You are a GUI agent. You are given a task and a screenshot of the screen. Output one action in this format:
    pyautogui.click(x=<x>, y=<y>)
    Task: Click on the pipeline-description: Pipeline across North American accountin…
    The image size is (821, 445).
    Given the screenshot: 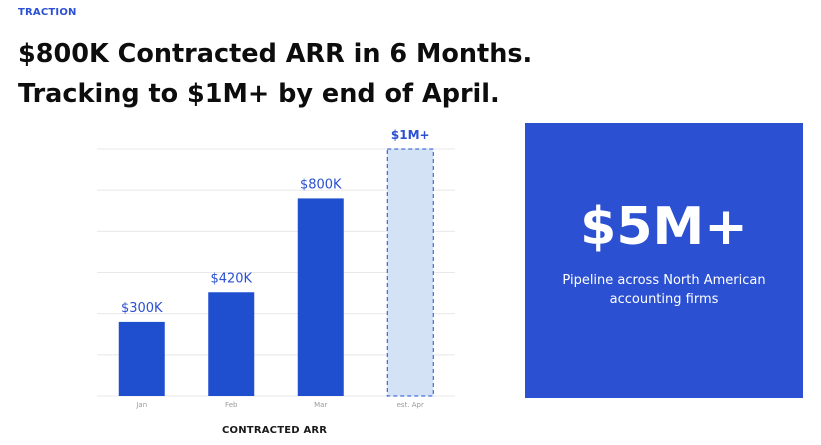 What is the action you would take?
    pyautogui.click(x=664, y=290)
    